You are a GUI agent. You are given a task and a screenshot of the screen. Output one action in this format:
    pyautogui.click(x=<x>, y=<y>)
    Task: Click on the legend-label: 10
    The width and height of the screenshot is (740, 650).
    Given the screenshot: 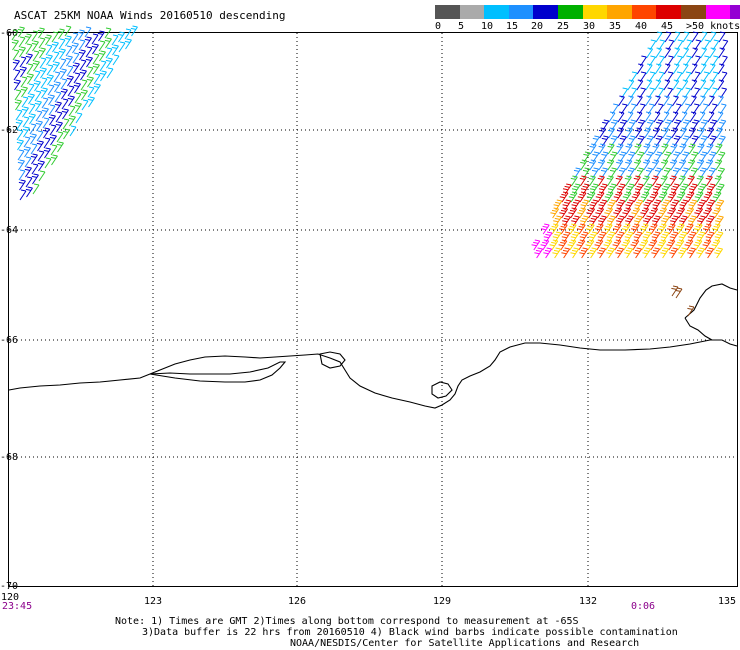 What is the action you would take?
    pyautogui.click(x=487, y=26)
    